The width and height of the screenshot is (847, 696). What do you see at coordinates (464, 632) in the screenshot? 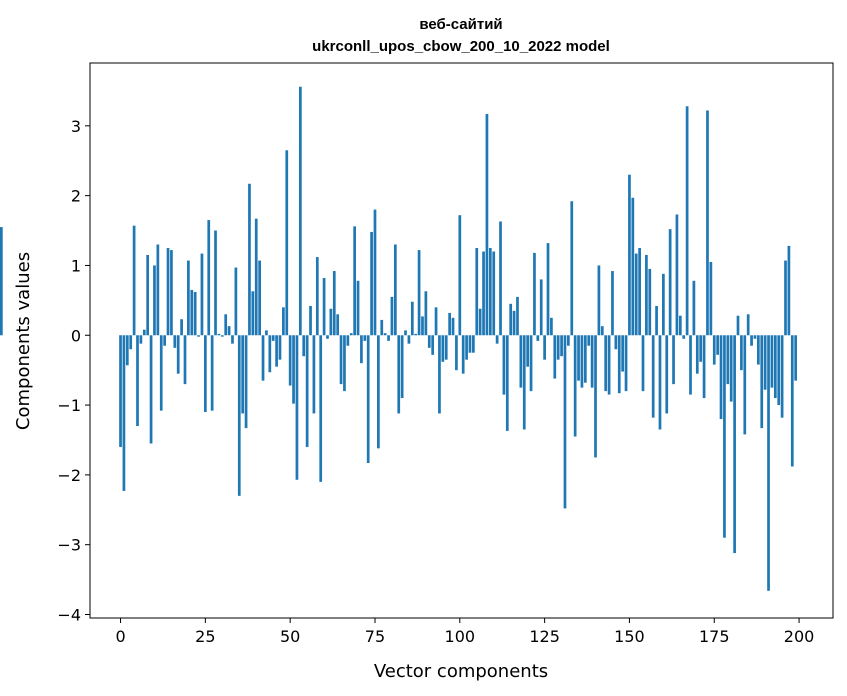
I see `x-axis-ticks: 0 25 50 75 100 125 150 175 200` at bounding box center [464, 632].